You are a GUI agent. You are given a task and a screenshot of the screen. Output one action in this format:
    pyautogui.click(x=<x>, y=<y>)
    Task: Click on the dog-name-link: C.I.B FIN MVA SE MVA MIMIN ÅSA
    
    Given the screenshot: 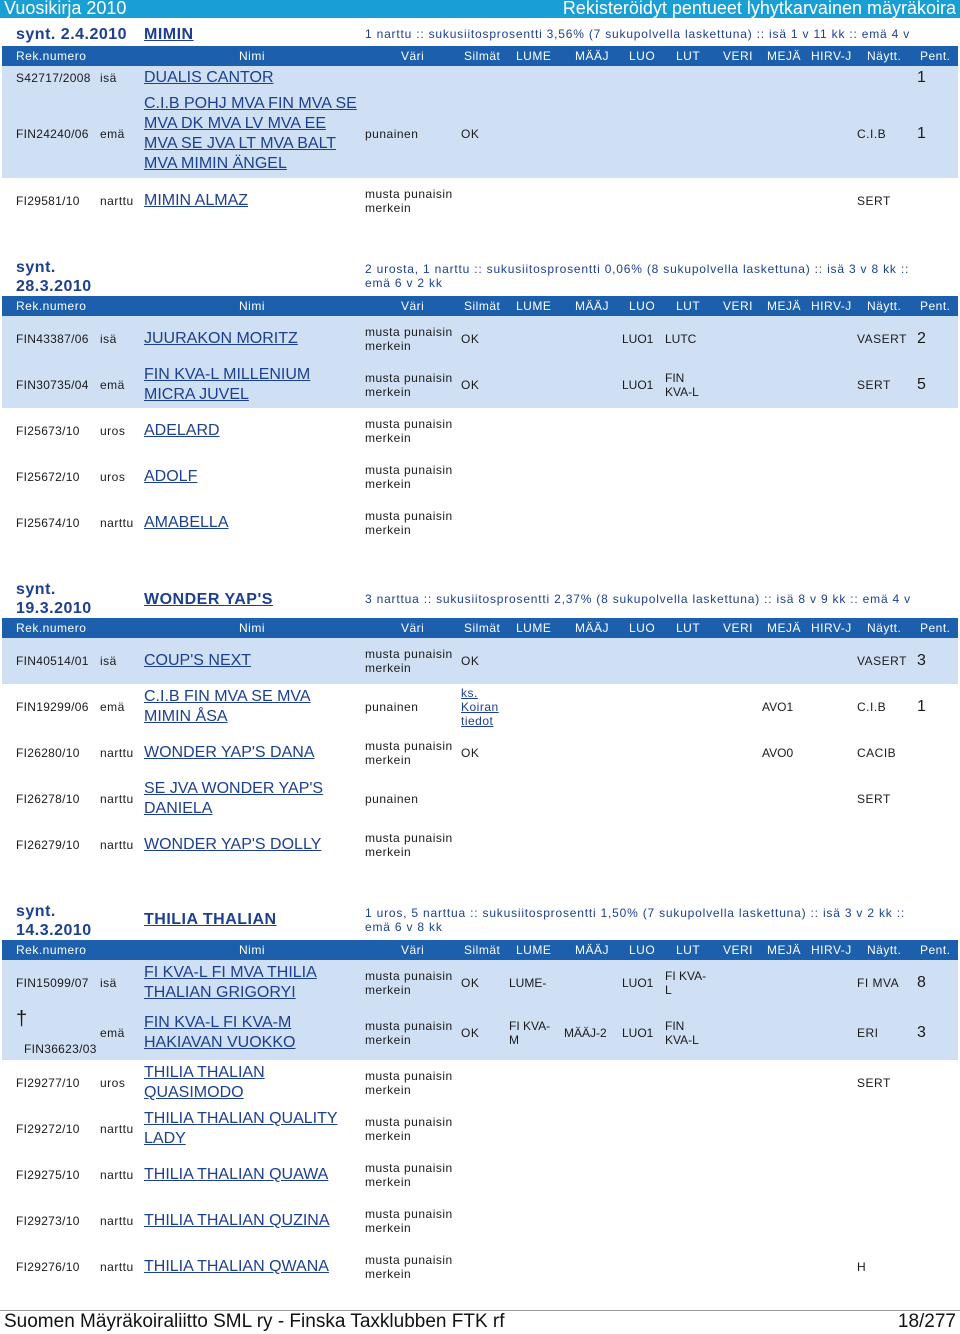 What is the action you would take?
    pyautogui.click(x=227, y=706)
    